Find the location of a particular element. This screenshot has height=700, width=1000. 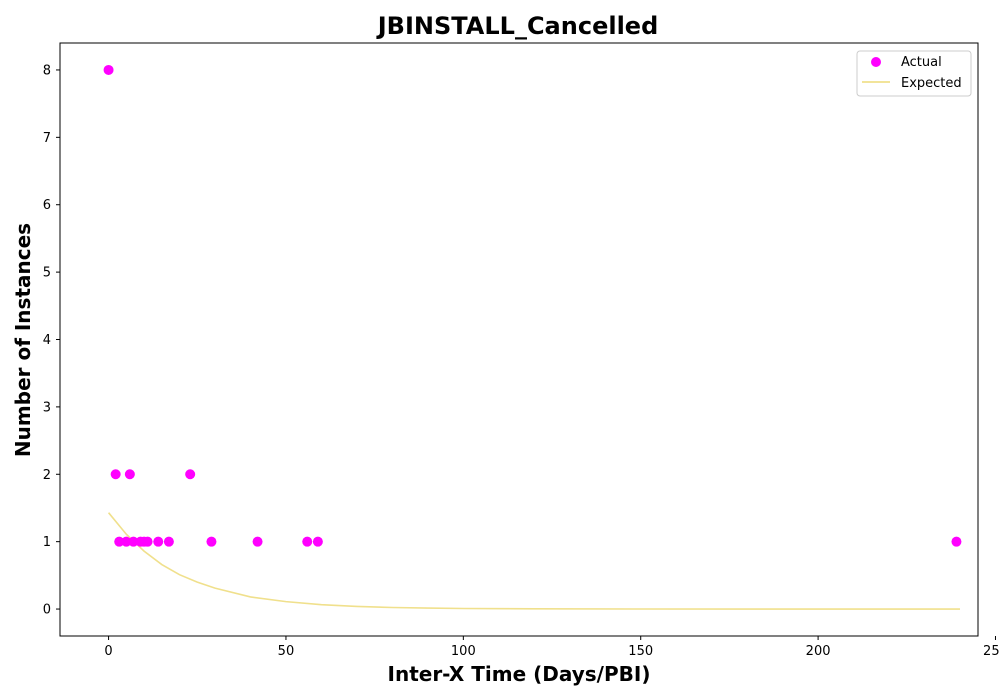

x-tick-label: 100 is located at coordinates (463, 651).